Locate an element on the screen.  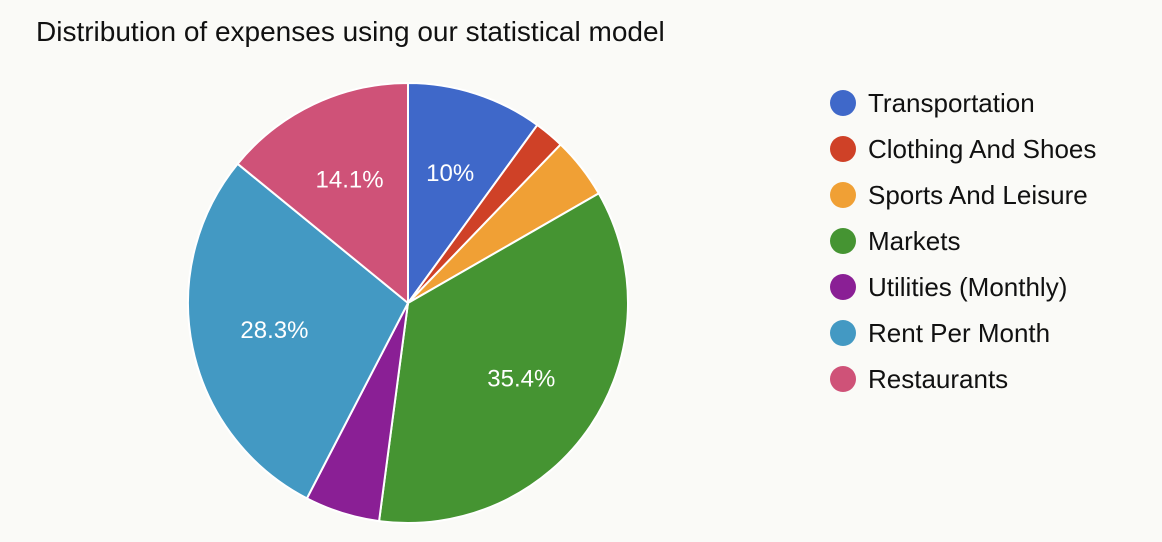
slice-data-label: 14.1% is located at coordinates (350, 179).